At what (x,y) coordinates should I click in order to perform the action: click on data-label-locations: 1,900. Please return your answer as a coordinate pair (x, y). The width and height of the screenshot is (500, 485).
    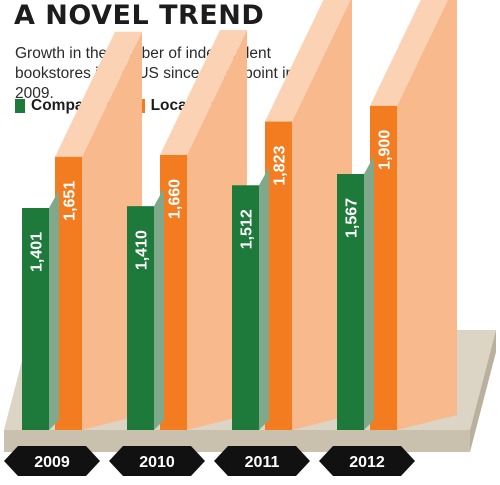
    Looking at the image, I should click on (385, 150).